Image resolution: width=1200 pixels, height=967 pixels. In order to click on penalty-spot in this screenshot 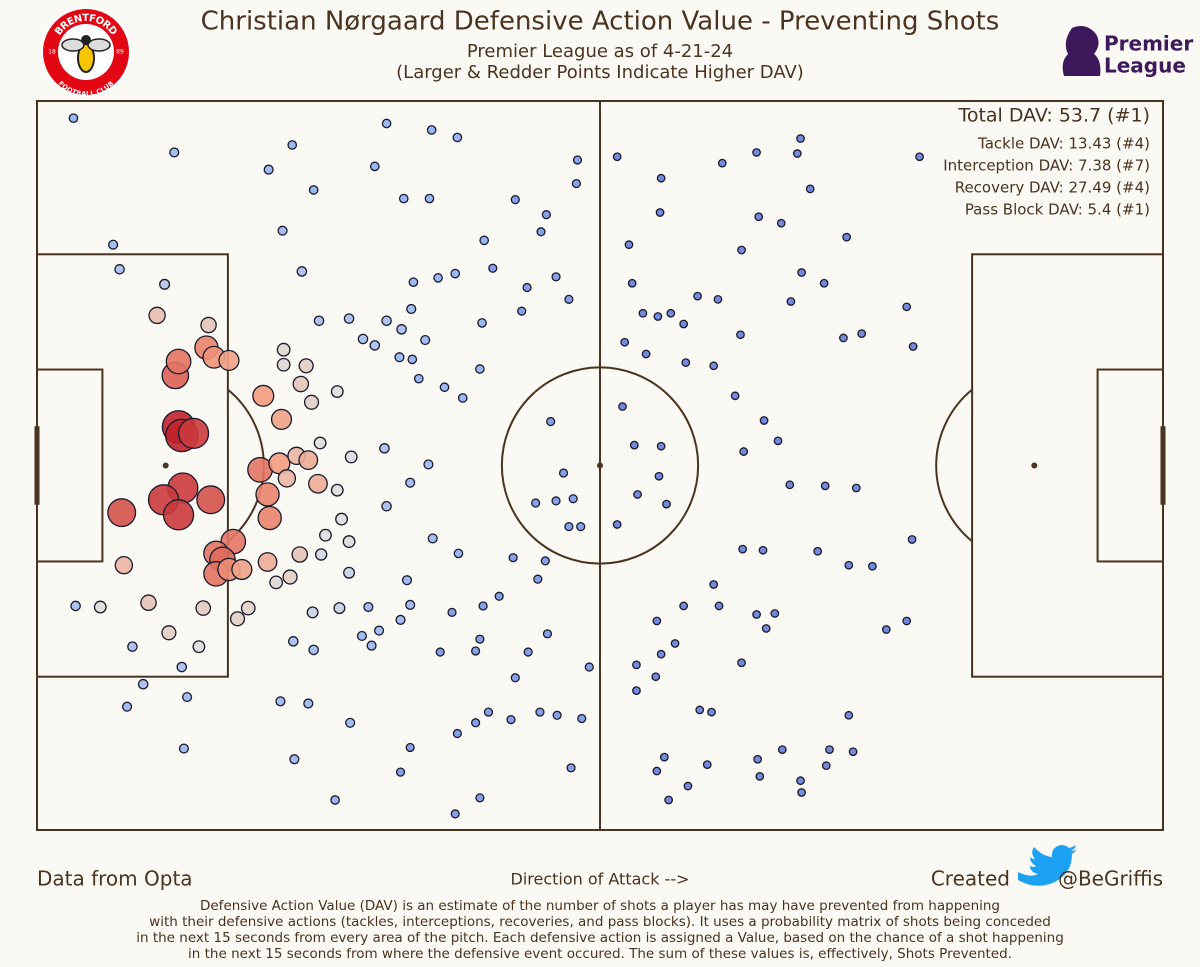, I will do `click(165, 465)`.